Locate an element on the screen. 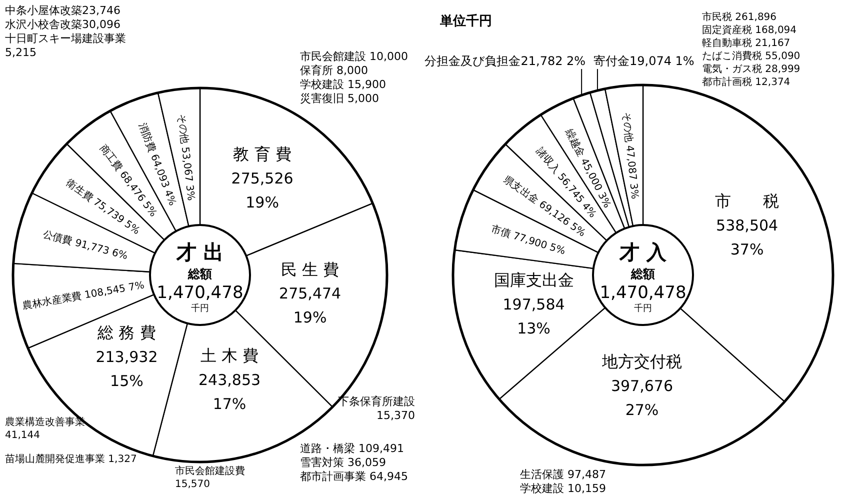 This screenshot has height=502, width=845. slice-label: 教 育 費 is located at coordinates (262, 154).